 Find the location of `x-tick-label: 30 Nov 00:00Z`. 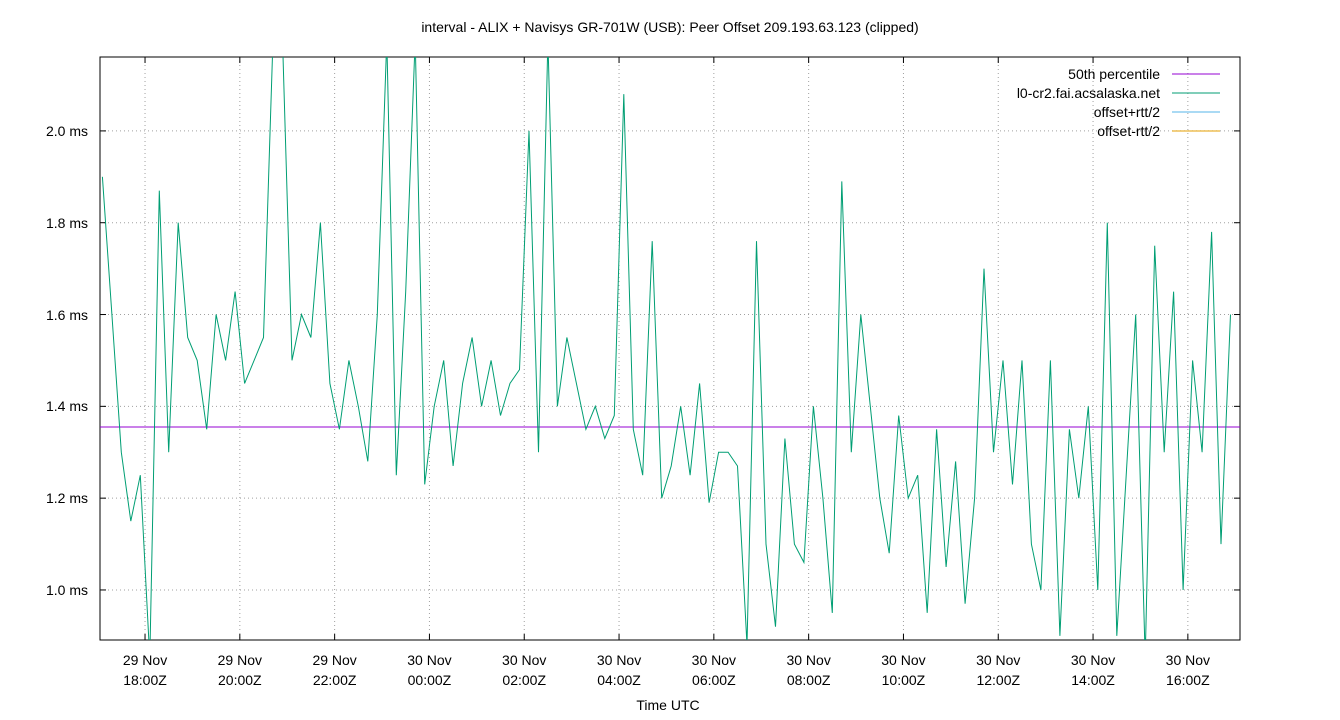

x-tick-label: 30 Nov 00:00Z is located at coordinates (429, 670).